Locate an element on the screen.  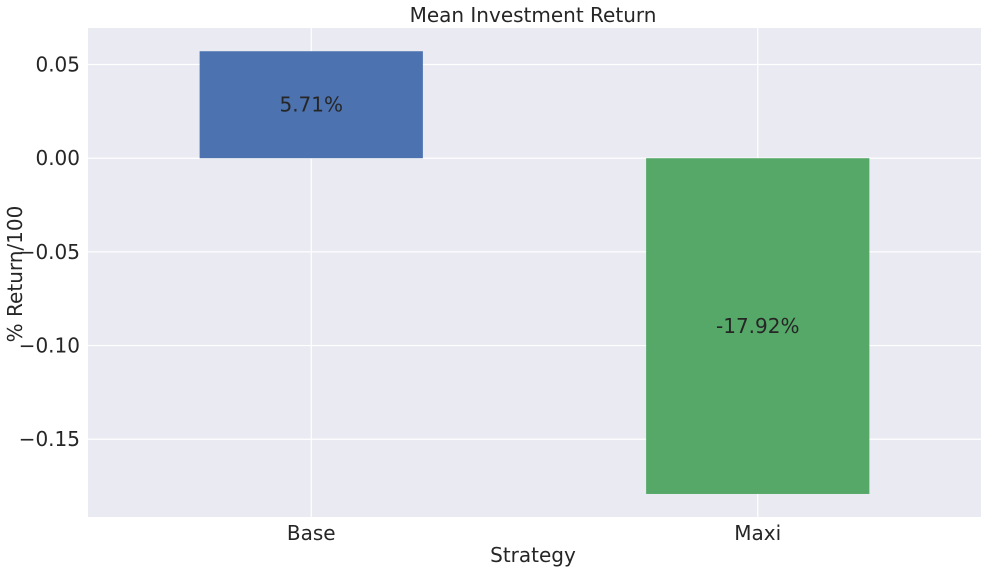
y-axis-title: % Return/100 is located at coordinates (15, 274).